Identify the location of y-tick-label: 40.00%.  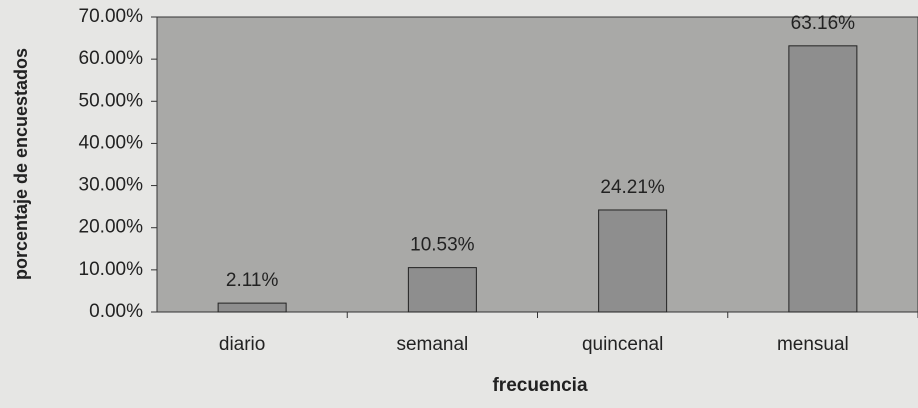
(111, 142).